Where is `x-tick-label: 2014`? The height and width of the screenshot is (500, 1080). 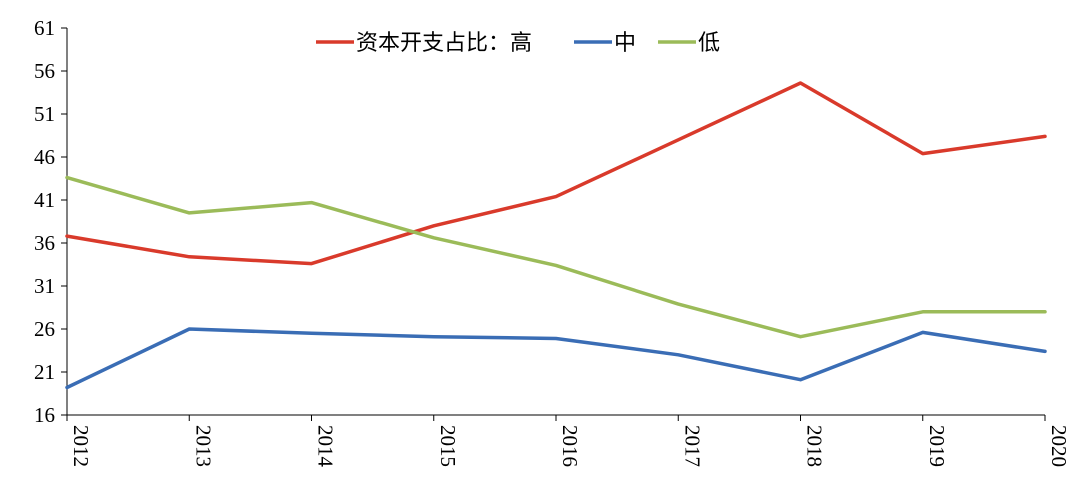 x-tick-label: 2014 is located at coordinates (326, 446).